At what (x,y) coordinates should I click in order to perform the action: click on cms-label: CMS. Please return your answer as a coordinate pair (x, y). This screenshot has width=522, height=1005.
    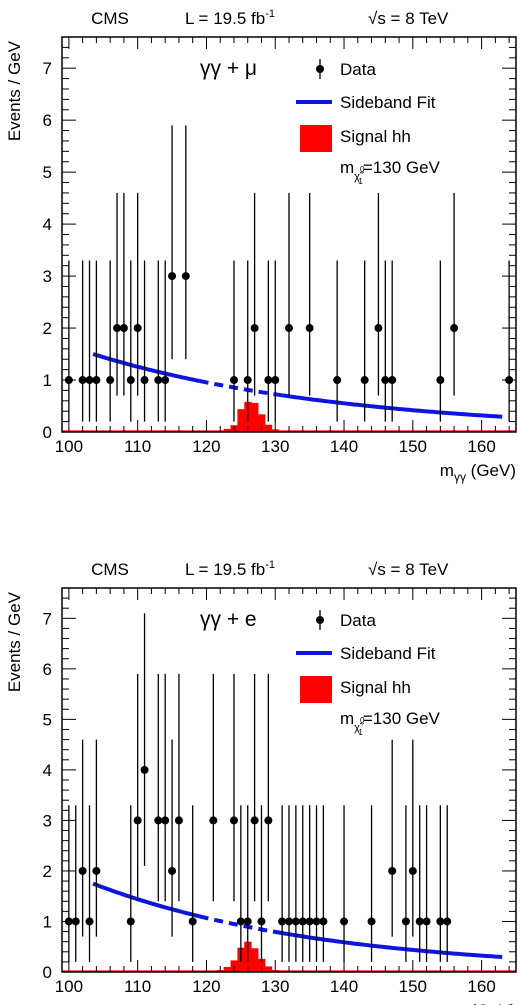
    Looking at the image, I should click on (110, 18).